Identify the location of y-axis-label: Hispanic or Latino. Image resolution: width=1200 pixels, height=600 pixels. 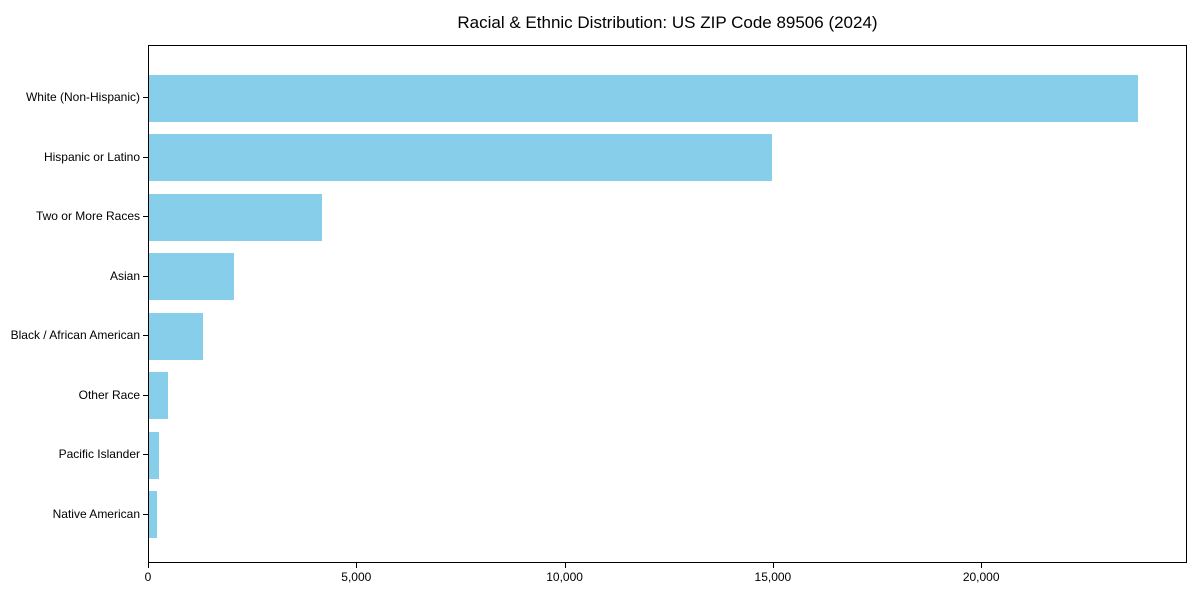
(91, 156).